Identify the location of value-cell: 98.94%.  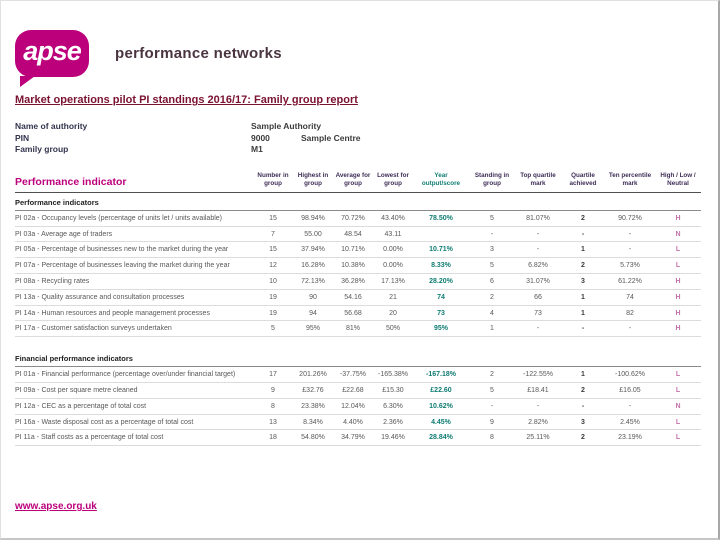
(313, 218).